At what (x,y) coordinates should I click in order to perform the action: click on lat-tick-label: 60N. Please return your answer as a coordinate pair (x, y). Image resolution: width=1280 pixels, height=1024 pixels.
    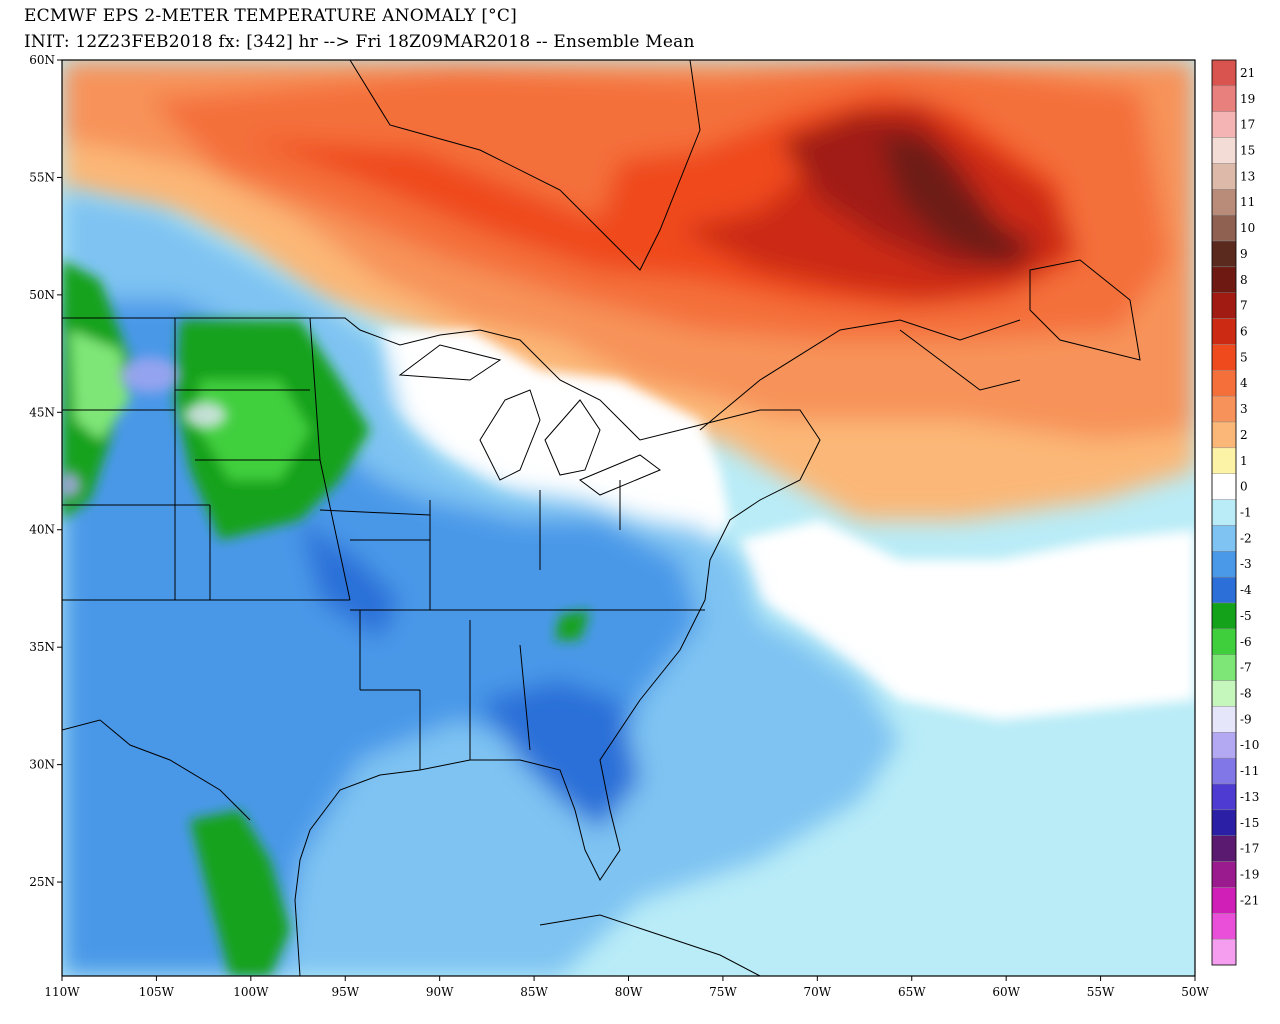
    Looking at the image, I should click on (42, 60).